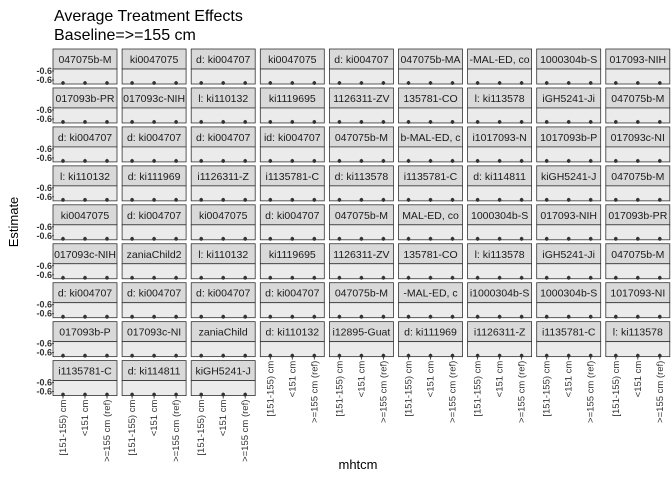  What do you see at coordinates (569, 379) in the screenshot?
I see `x-tick-label: <151 cm` at bounding box center [569, 379].